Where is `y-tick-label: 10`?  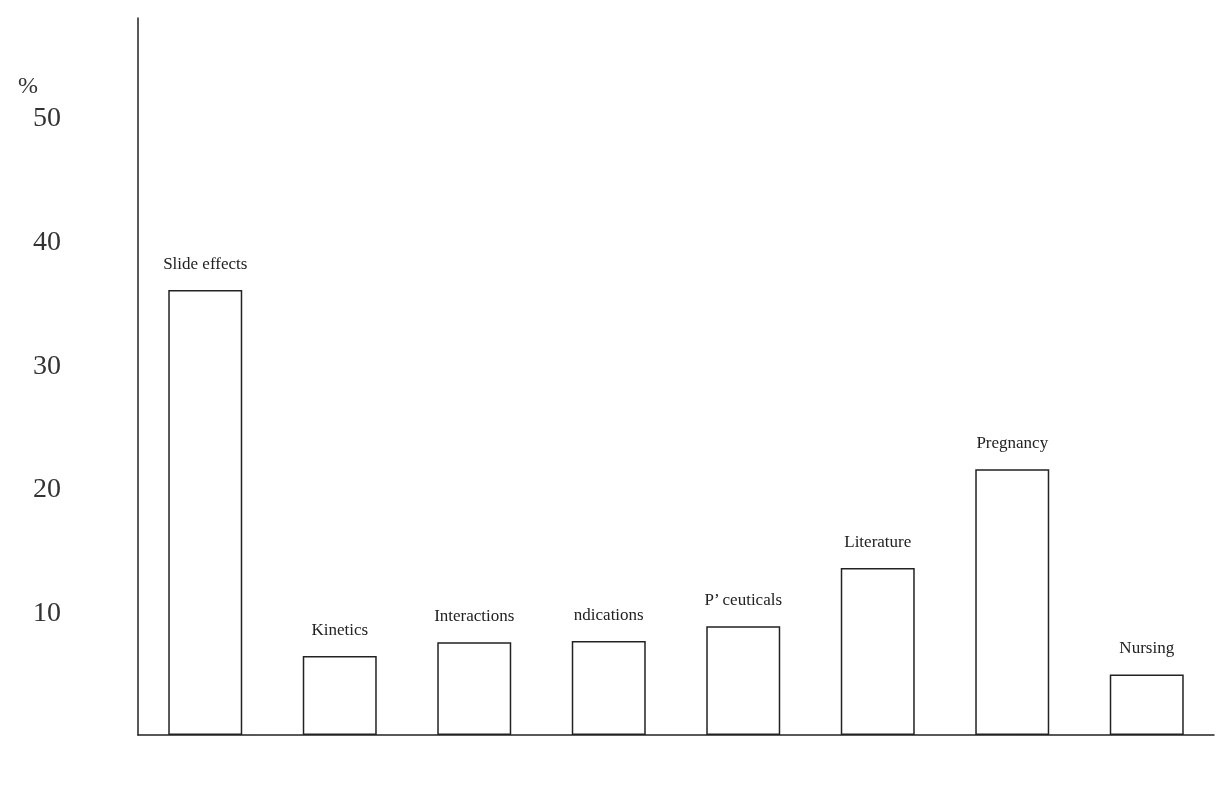 y-tick-label: 10 is located at coordinates (47, 611).